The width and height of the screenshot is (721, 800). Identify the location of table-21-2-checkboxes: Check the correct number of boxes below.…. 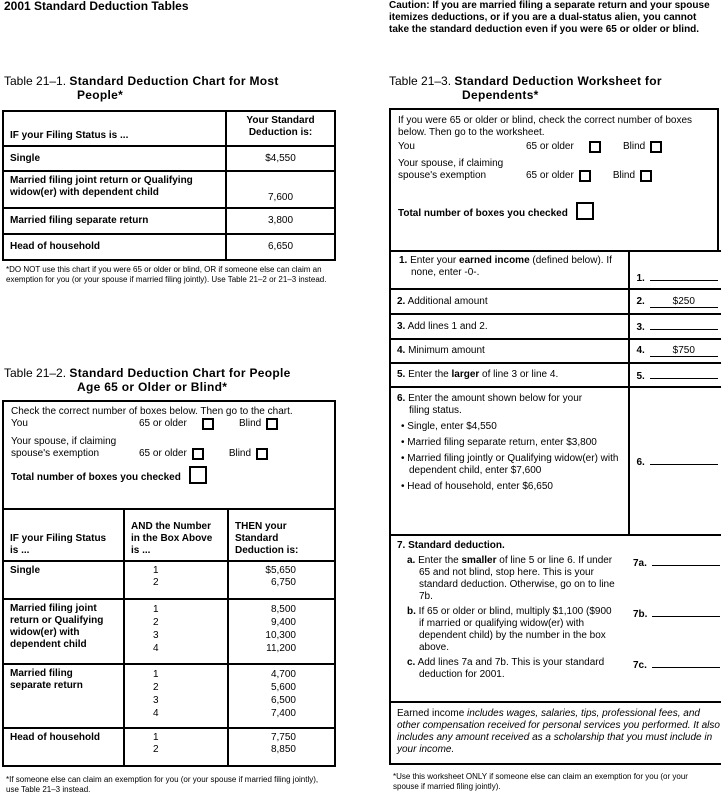
(169, 455).